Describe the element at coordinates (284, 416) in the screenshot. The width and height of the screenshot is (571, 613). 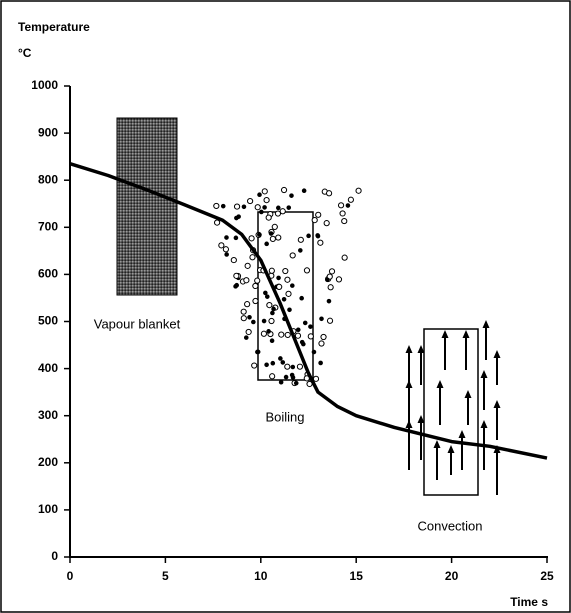
I see `annotation: Boiling` at that location.